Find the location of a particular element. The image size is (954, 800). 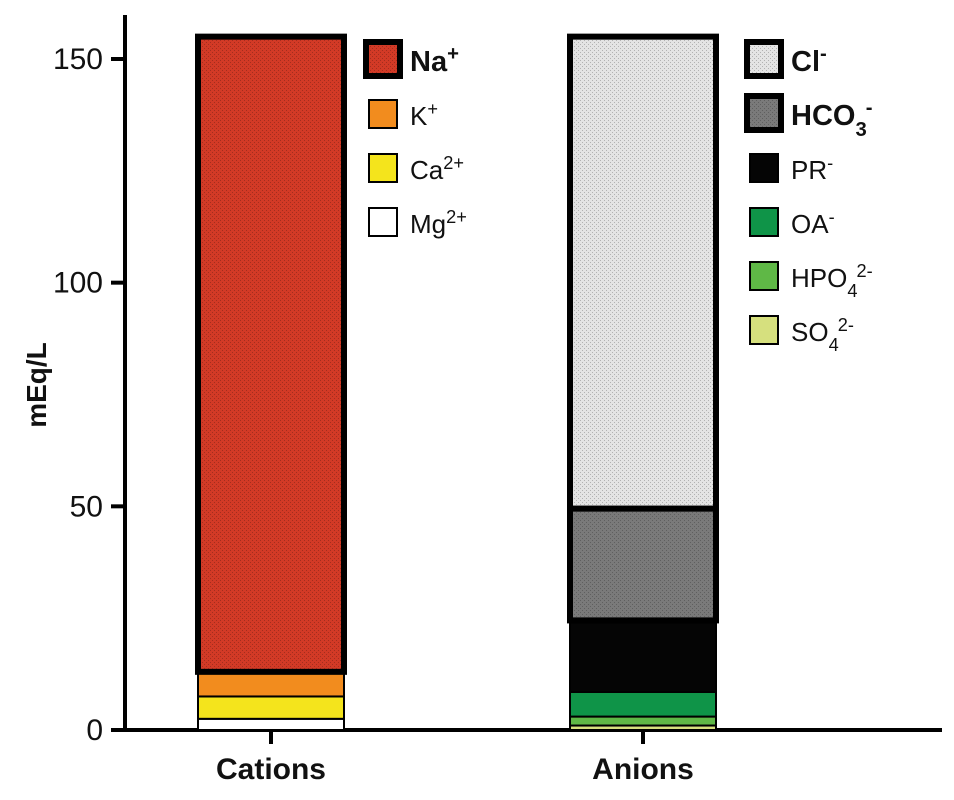

legend-swatch-texture-hco3 is located at coordinates (764, 113).